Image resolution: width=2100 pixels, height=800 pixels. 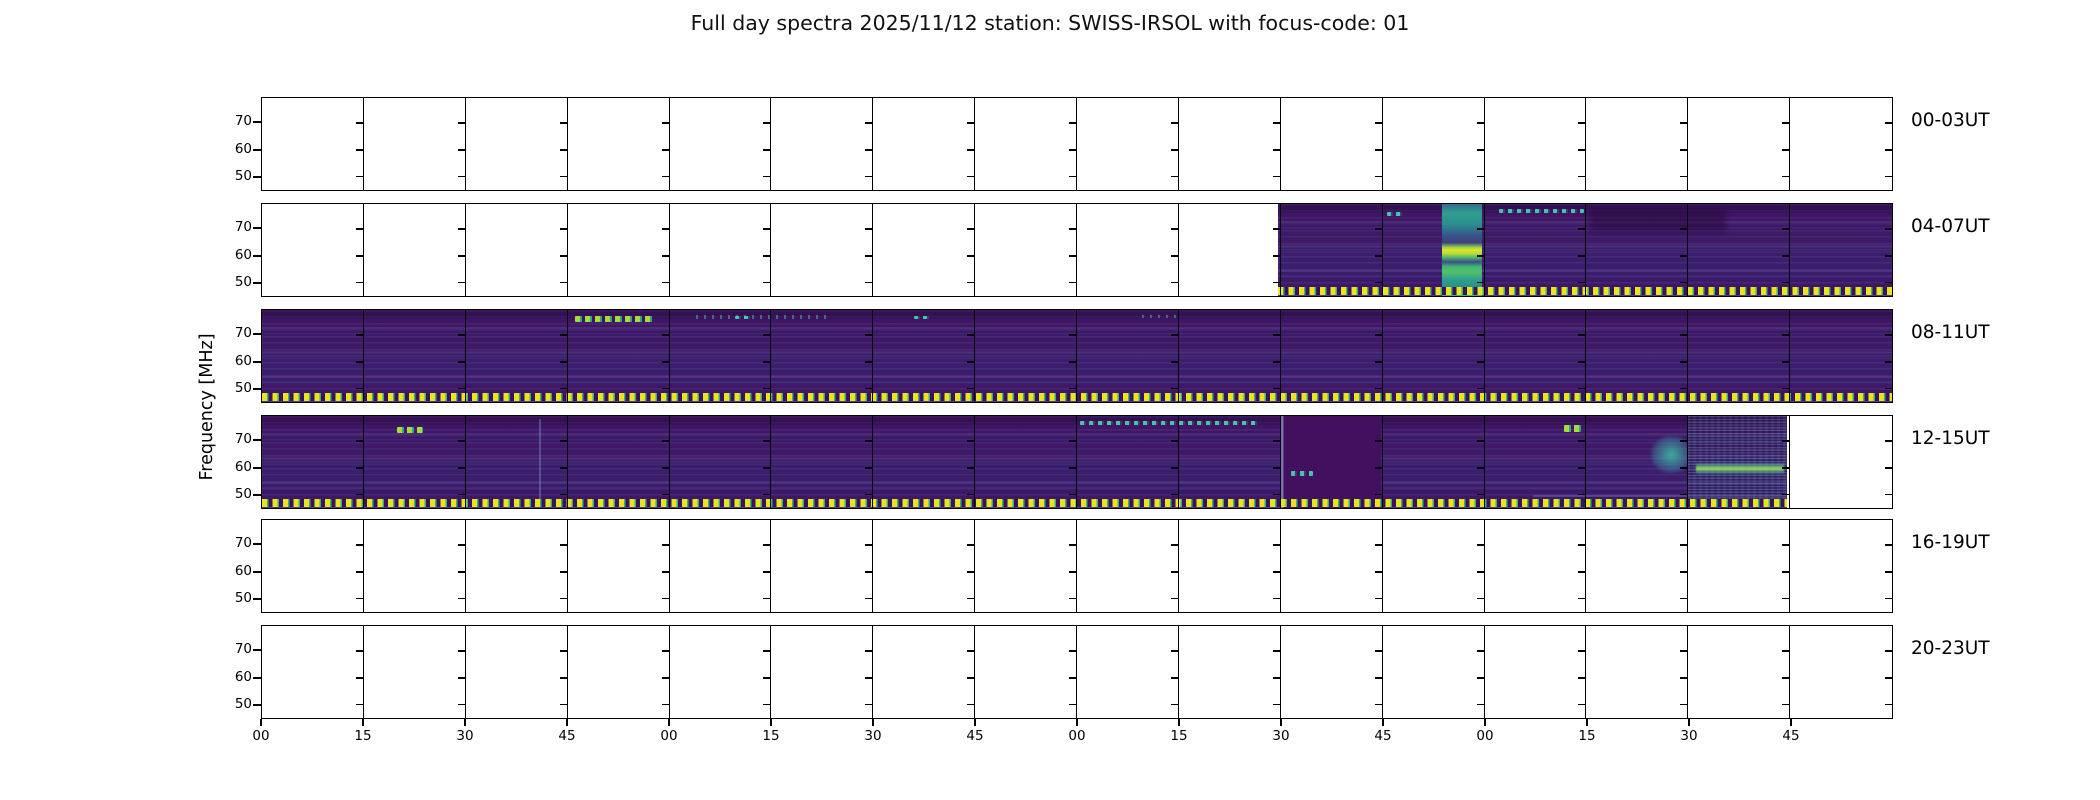 What do you see at coordinates (1541, 211) in the screenshot?
I see `feature-cyan-dashes` at bounding box center [1541, 211].